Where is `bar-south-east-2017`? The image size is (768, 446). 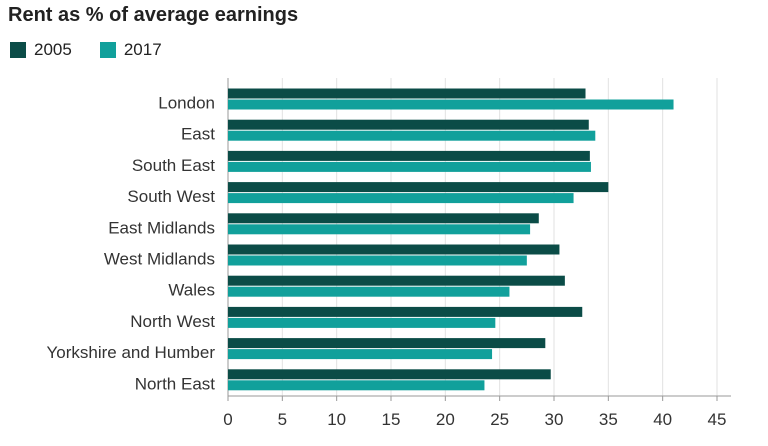 bar-south-east-2017 is located at coordinates (409, 166).